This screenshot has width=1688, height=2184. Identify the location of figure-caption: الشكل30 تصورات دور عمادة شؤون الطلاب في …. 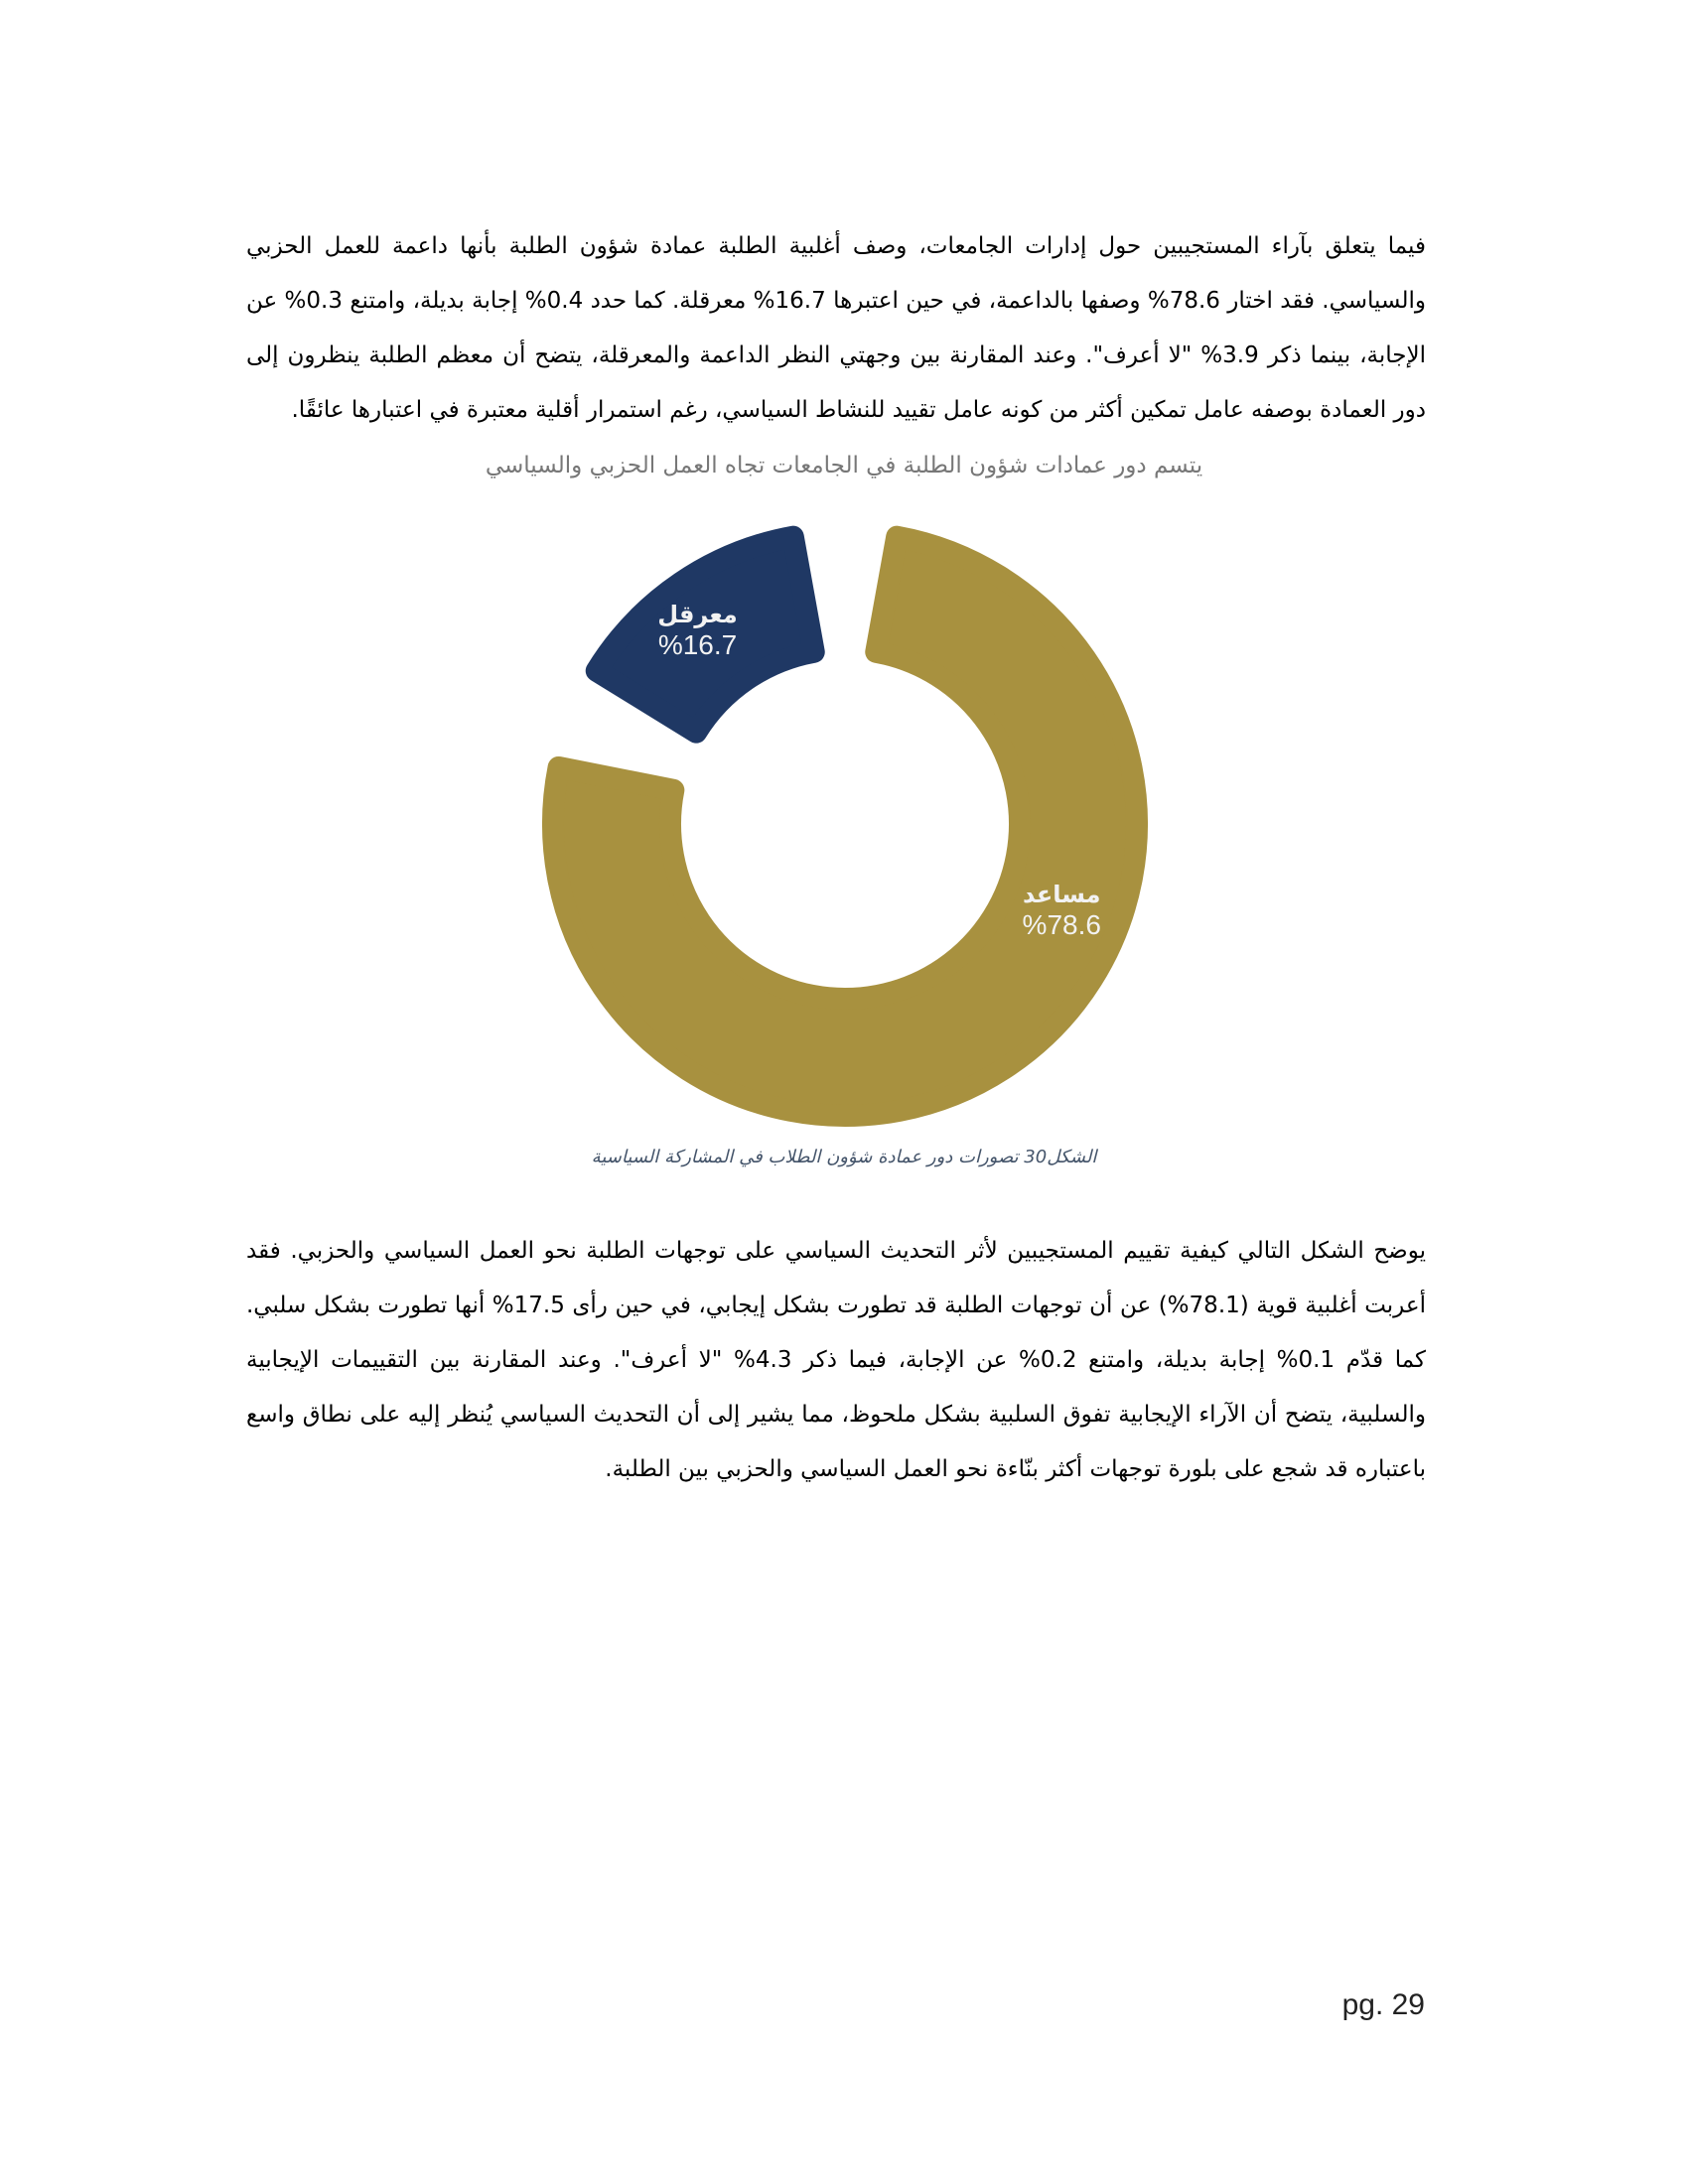
(844, 1157).